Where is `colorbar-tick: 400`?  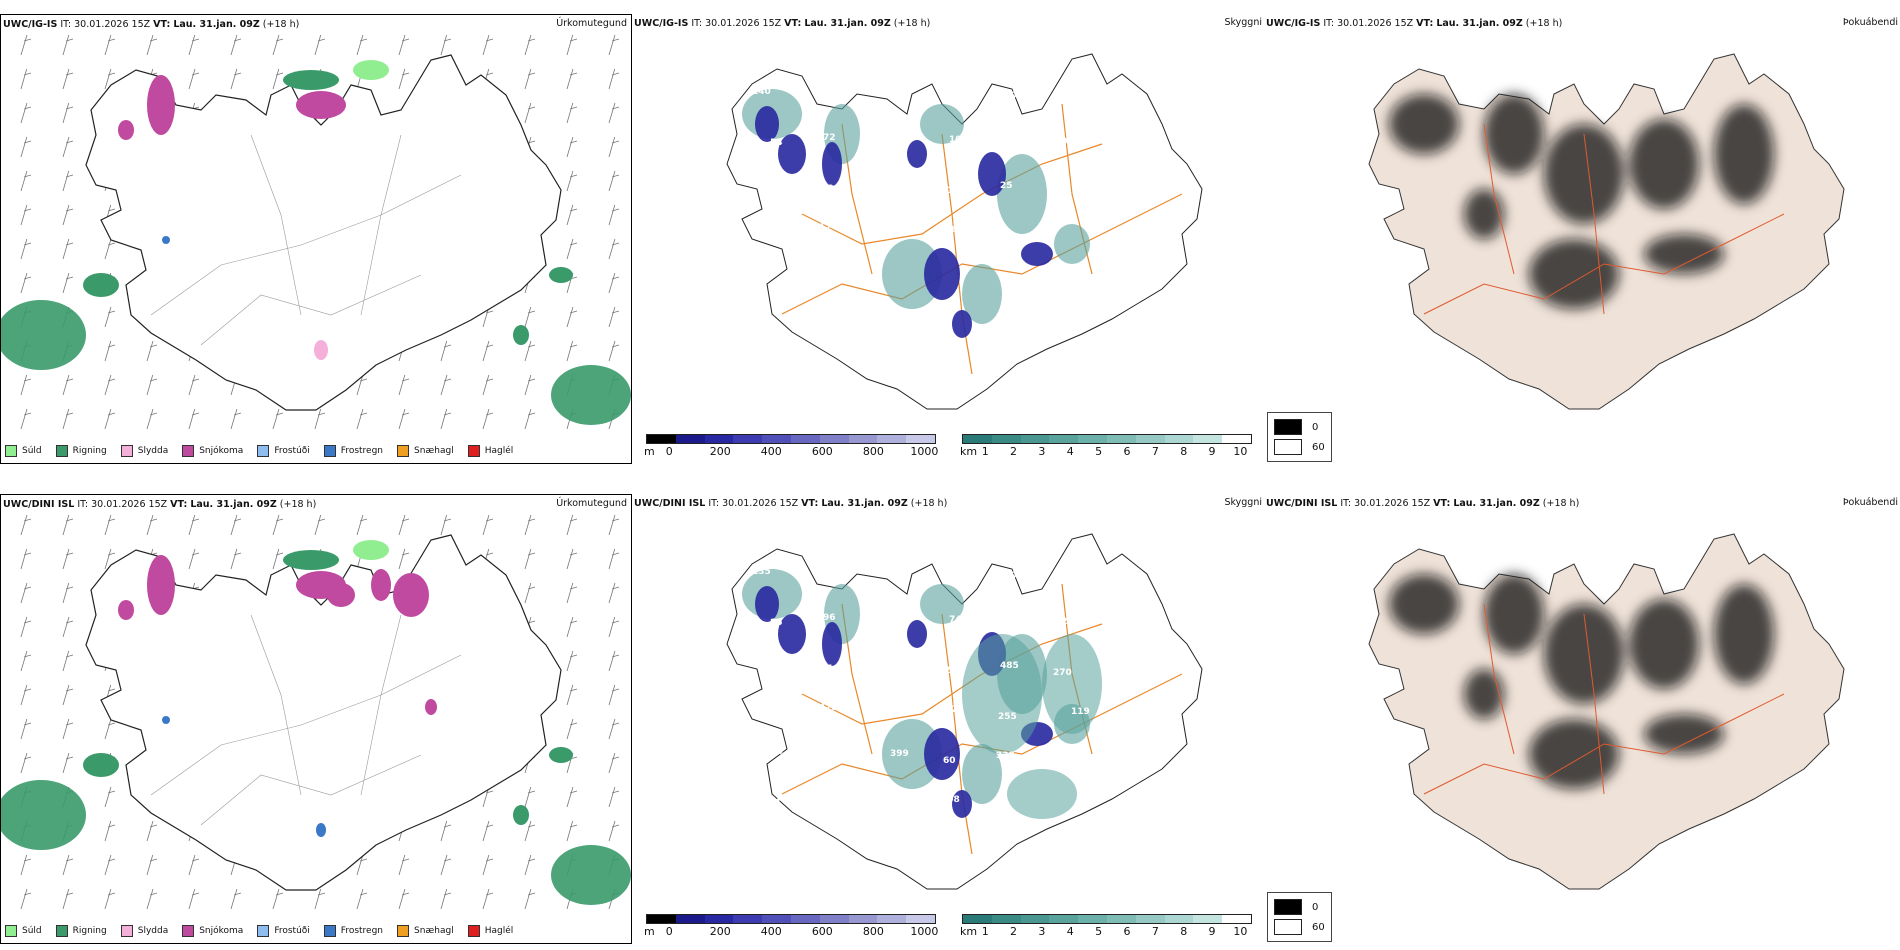 colorbar-tick: 400 is located at coordinates (771, 451).